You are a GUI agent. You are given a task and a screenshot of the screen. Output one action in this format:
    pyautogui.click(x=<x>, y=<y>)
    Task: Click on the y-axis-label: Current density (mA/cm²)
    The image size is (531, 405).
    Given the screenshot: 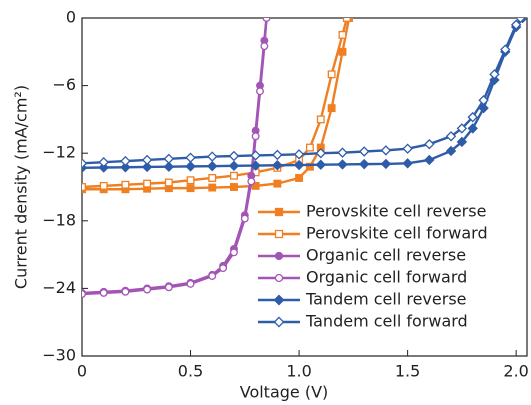 What is the action you would take?
    pyautogui.click(x=21, y=187)
    